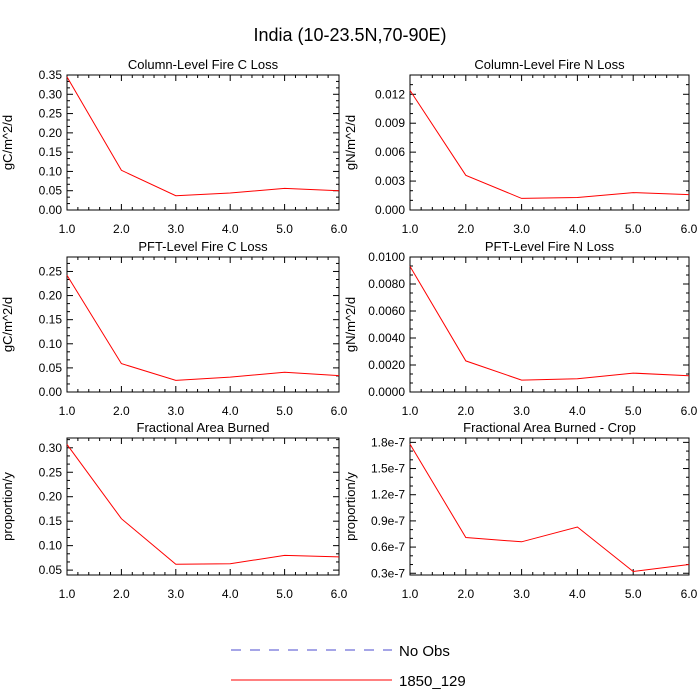 The image size is (700, 700). What do you see at coordinates (51, 75) in the screenshot?
I see `panel-1-y-tick-label: 0.35` at bounding box center [51, 75].